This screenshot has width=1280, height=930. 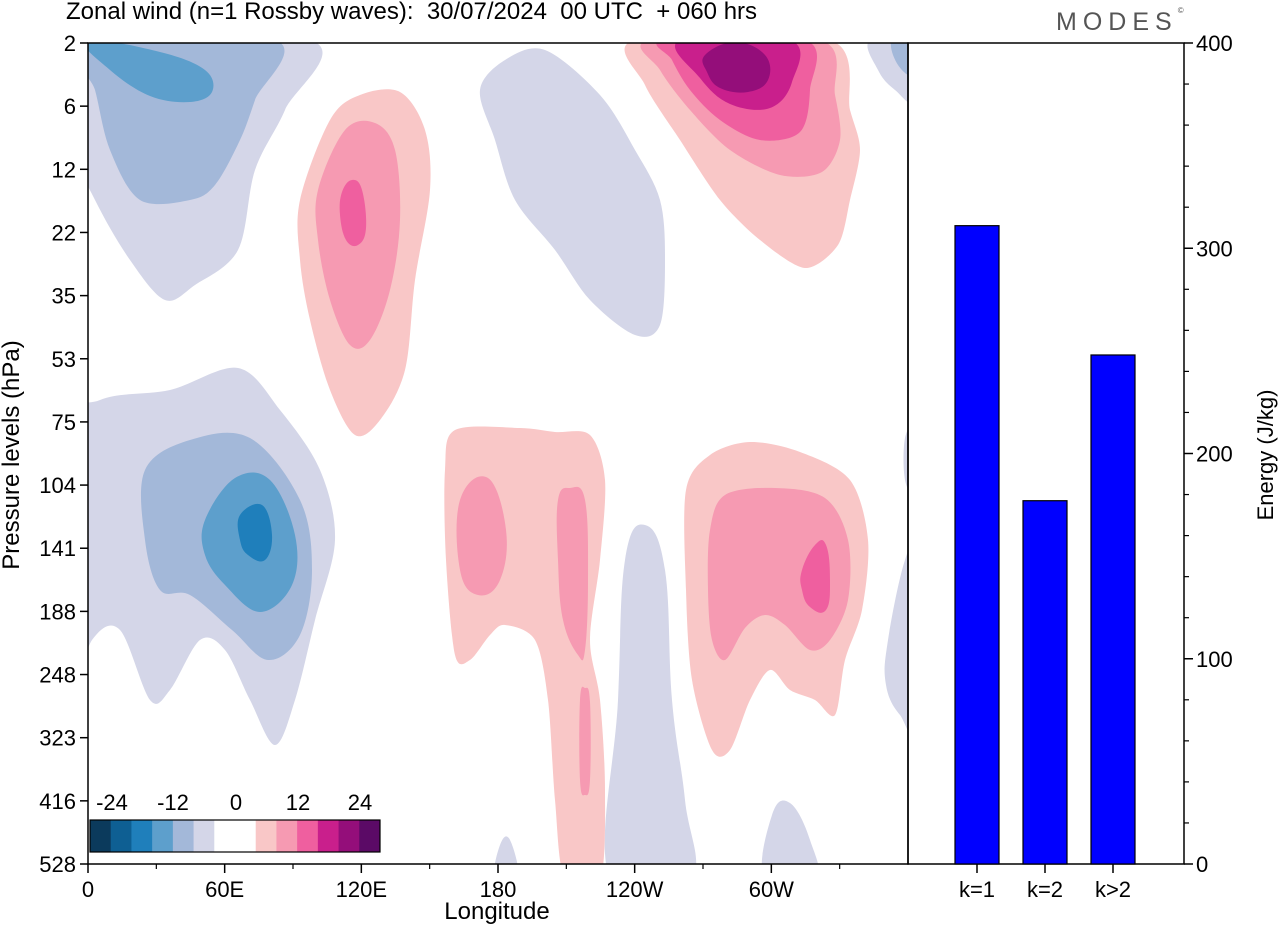 I want to click on x-tick-label: 60E, so click(x=224, y=889).